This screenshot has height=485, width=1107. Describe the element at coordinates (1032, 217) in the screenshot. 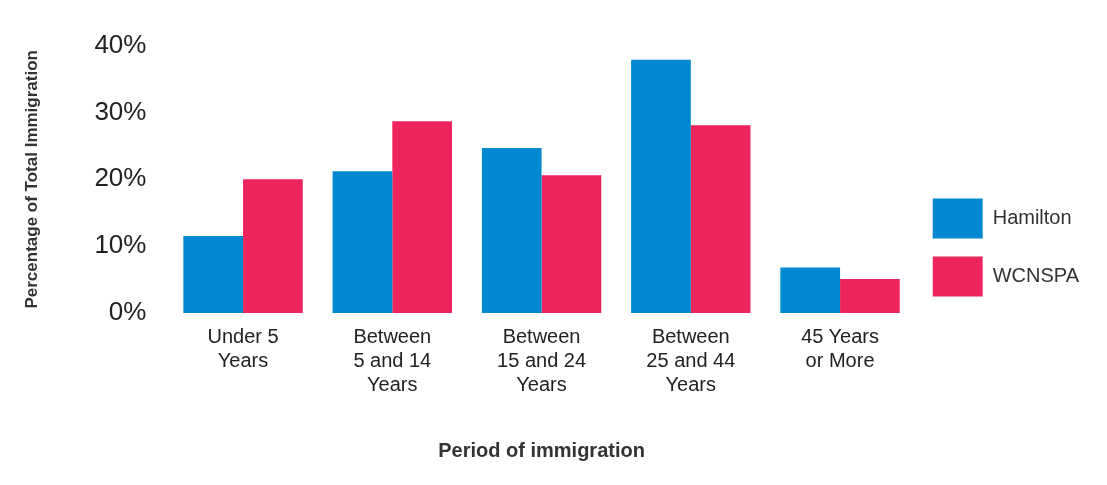

I see `legend-label: Hamilton` at that location.